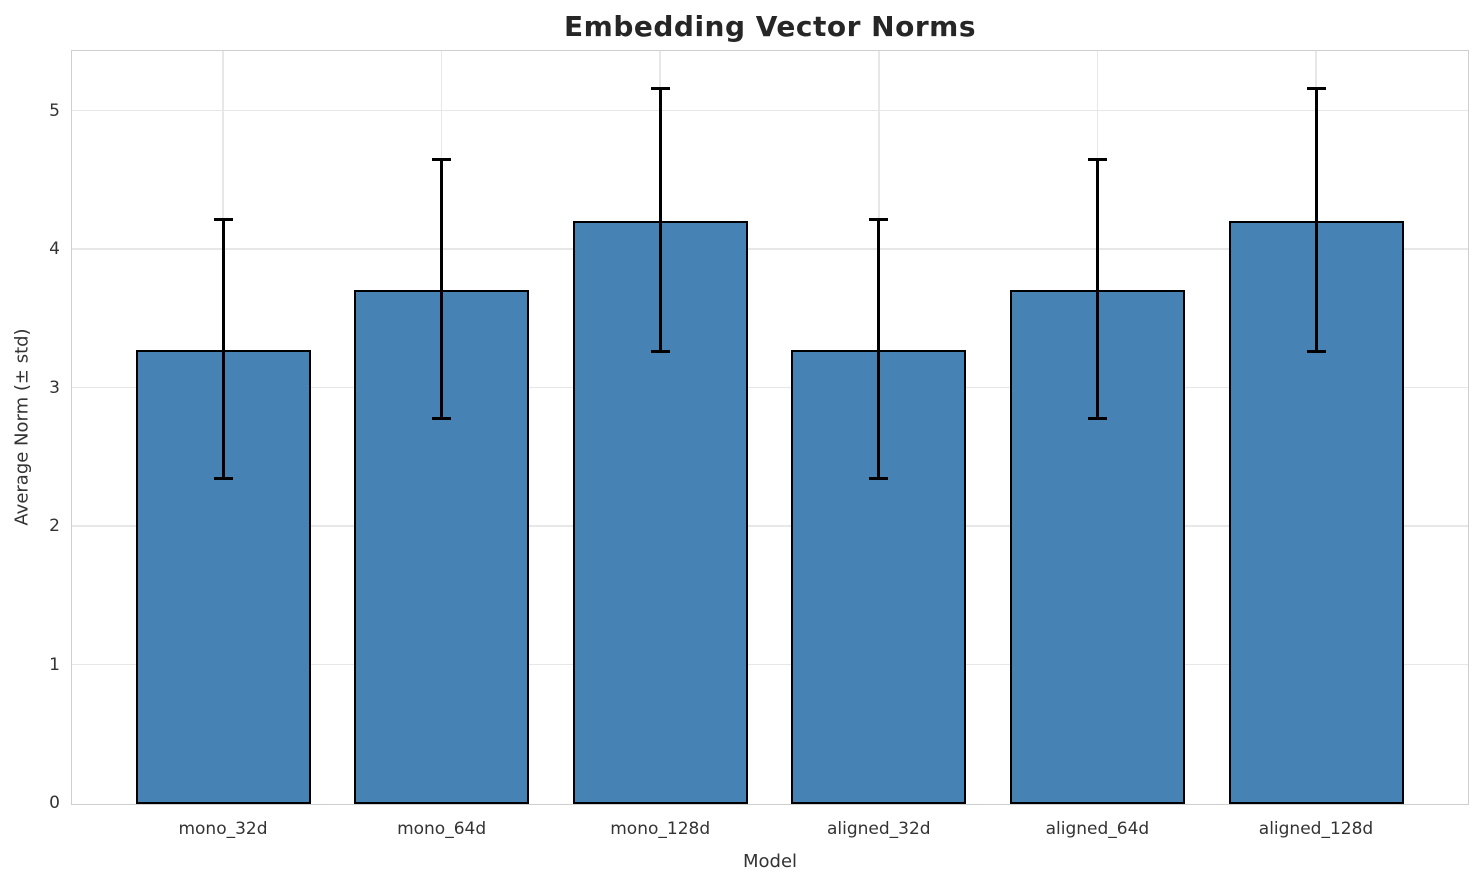 The image size is (1483, 885). I want to click on y-tick-label: 1, so click(54, 664).